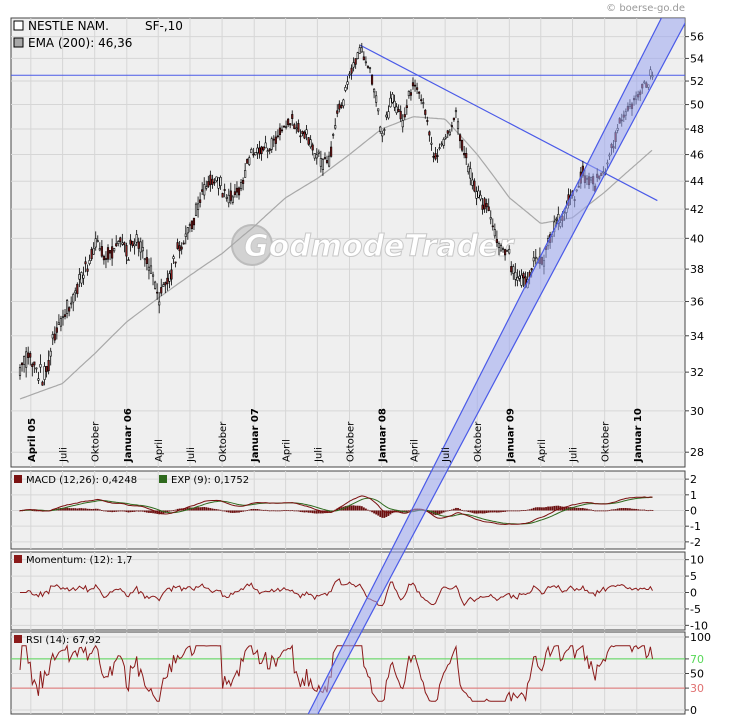 The width and height of the screenshot is (730, 725). What do you see at coordinates (414, 450) in the screenshot?
I see `time-tick-label: April` at bounding box center [414, 450].